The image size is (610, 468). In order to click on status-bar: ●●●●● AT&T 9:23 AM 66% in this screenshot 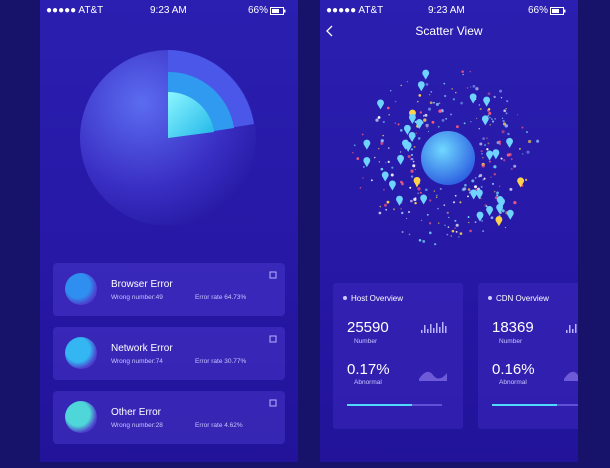, I will do `click(449, 12)`.